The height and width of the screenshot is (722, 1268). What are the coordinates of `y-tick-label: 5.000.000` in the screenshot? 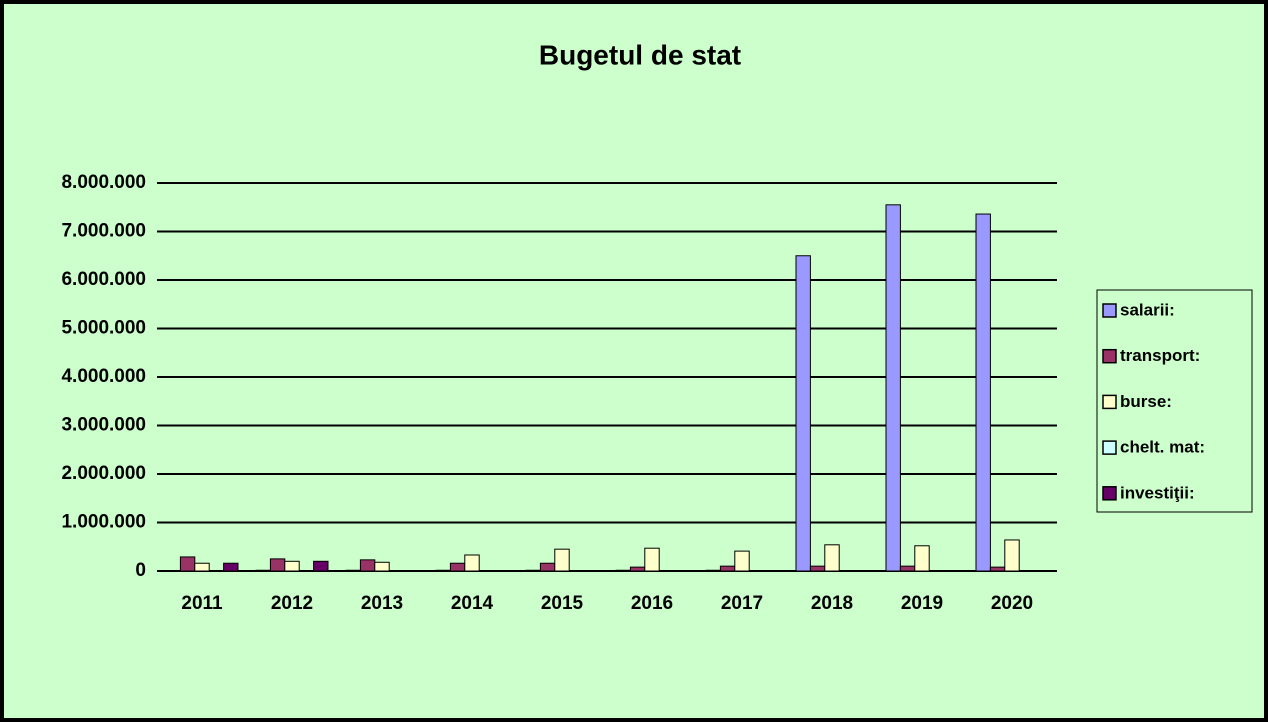 It's located at (103, 328).